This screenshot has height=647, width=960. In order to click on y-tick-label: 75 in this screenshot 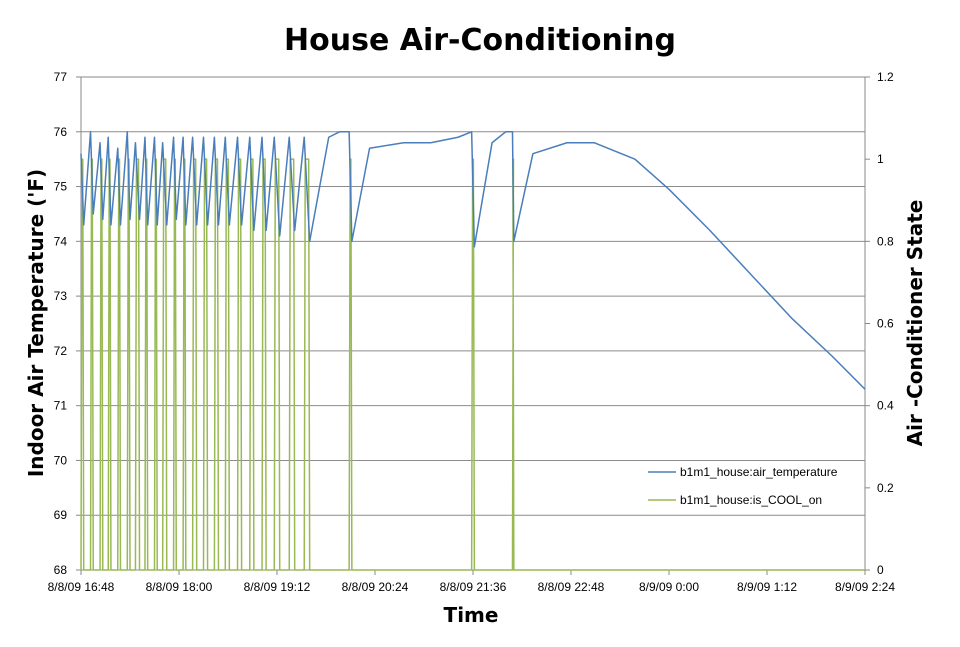, I will do `click(61, 187)`.